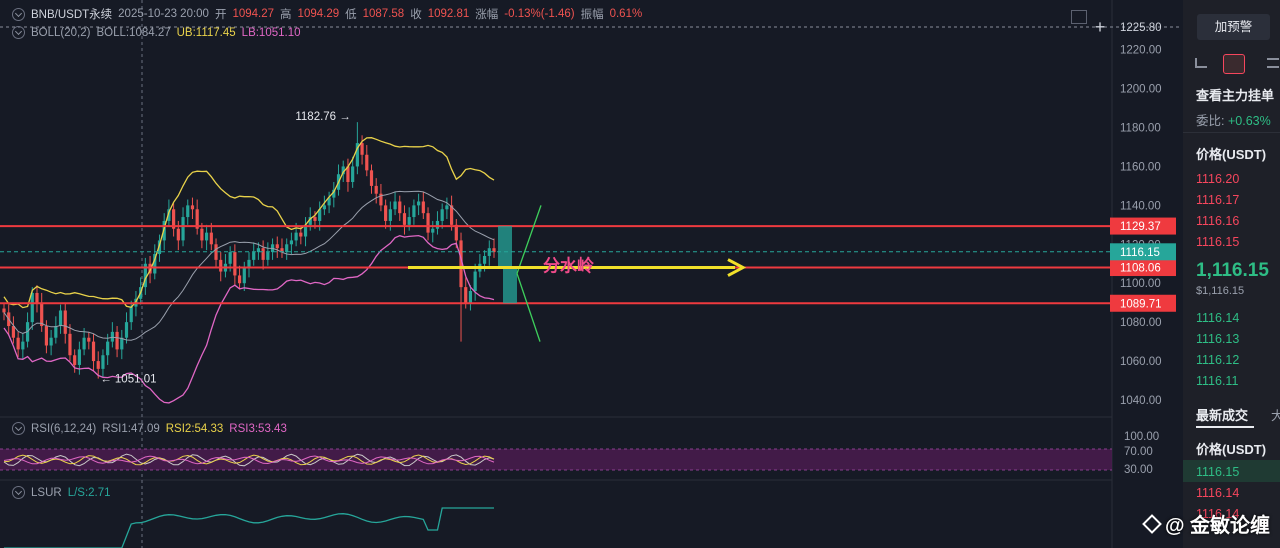 This screenshot has height=548, width=1280. I want to click on boll-upper-line, so click(249, 223).